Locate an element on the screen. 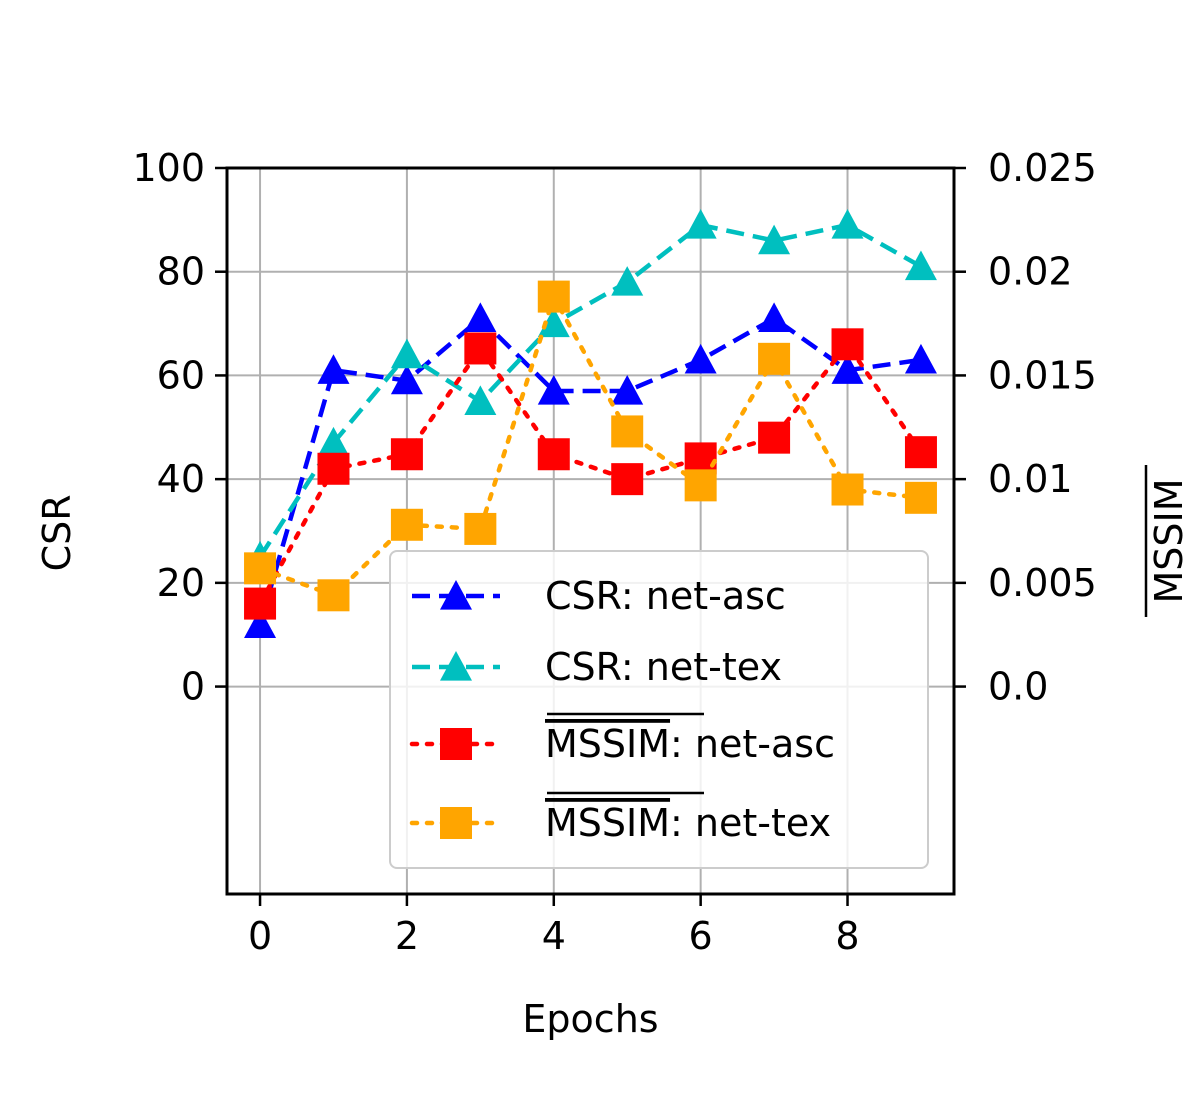  legend-label: CSR: net-asc is located at coordinates (665, 596).